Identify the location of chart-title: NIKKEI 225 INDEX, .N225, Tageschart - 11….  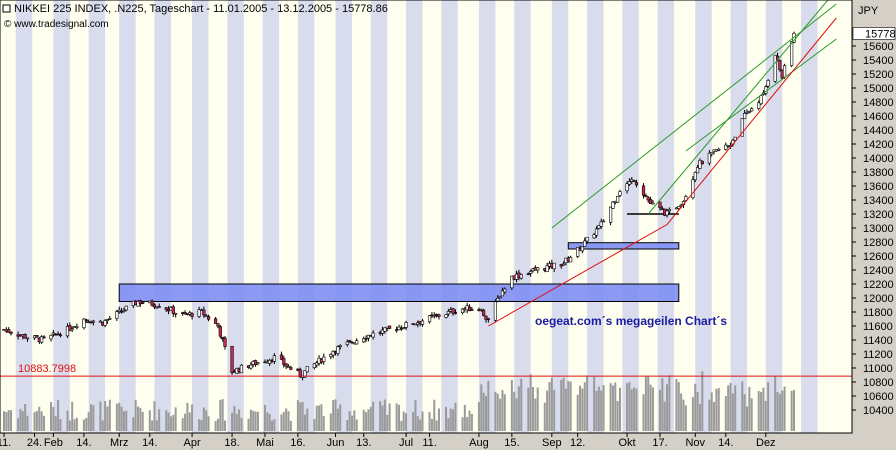
(201, 9).